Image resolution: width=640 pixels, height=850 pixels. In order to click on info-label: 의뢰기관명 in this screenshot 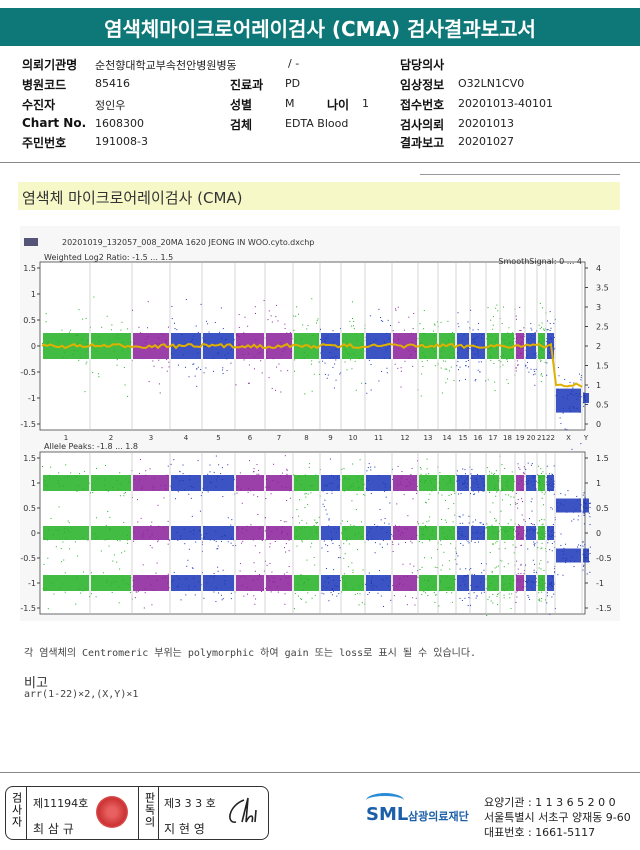, I will do `click(50, 65)`.